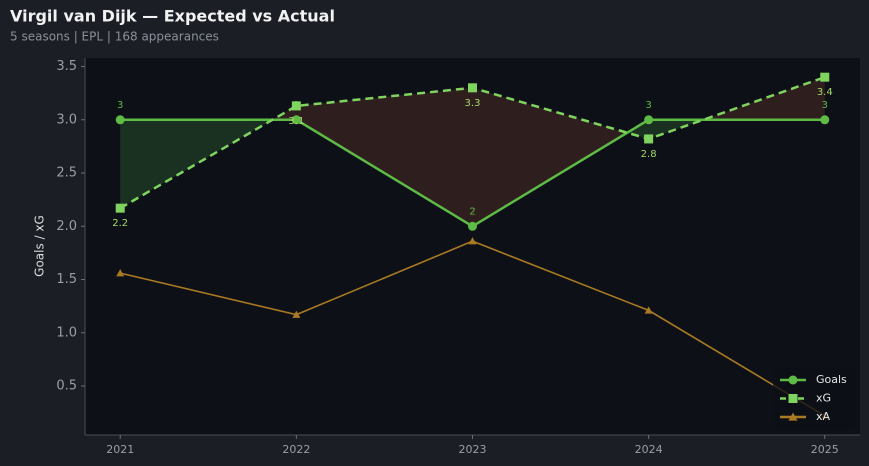 This screenshot has height=466, width=869. What do you see at coordinates (172, 16) in the screenshot?
I see `chart-title: Virgil van Dijk — Expected vs Actual` at bounding box center [172, 16].